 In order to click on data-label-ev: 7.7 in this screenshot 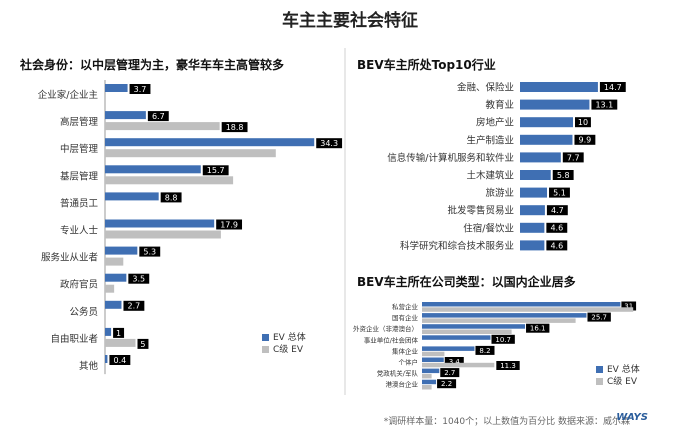, I will do `click(573, 157)`.